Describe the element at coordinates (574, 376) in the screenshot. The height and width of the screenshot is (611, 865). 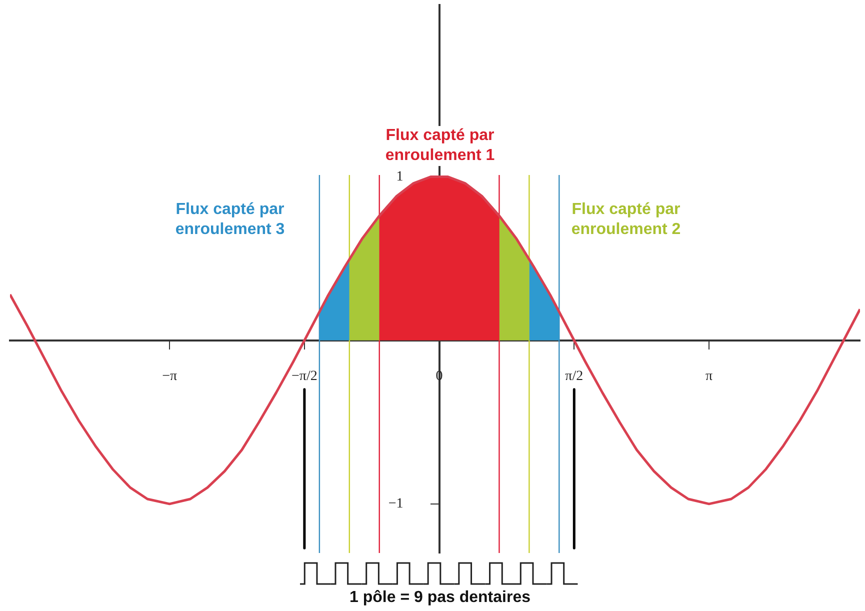
I see `x-tick-label: π/2` at that location.